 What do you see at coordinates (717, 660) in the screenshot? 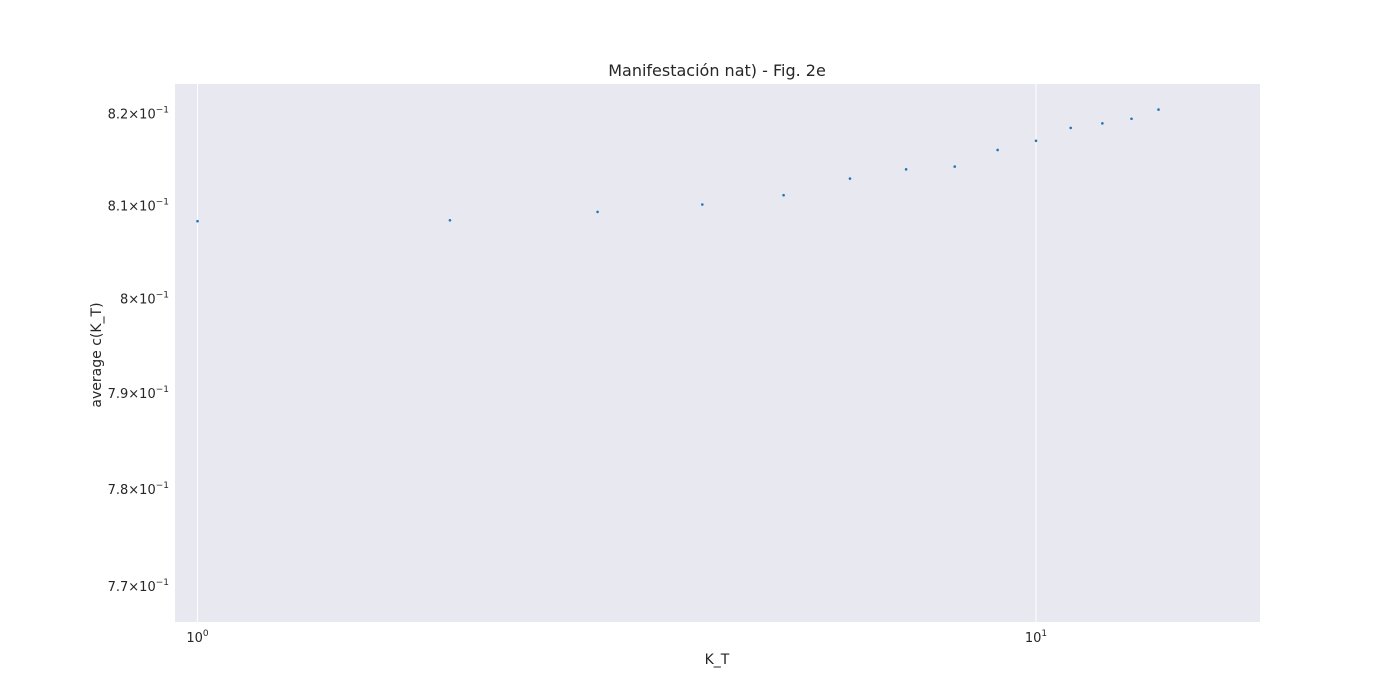
I see `x-axis-label: K_T` at bounding box center [717, 660].